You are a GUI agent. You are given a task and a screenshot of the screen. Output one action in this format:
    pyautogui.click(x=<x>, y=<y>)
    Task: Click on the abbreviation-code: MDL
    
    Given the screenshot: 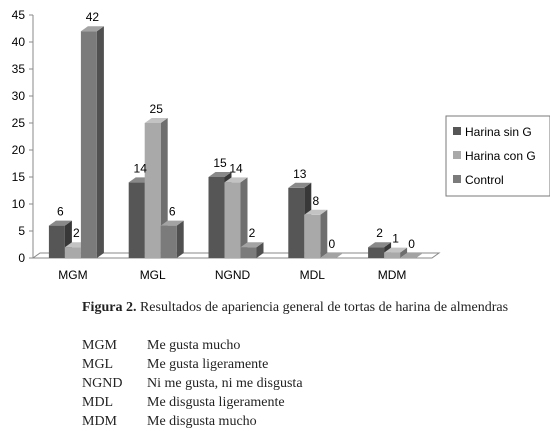 What is the action you would take?
    pyautogui.click(x=98, y=402)
    